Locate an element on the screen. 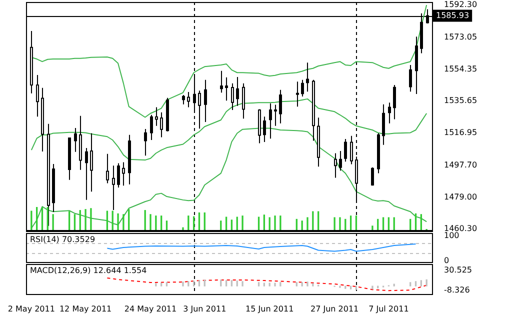 The height and width of the screenshot is (320, 520). chart-title: MACD(12,26,9) 12.644 1.554 is located at coordinates (88, 271).